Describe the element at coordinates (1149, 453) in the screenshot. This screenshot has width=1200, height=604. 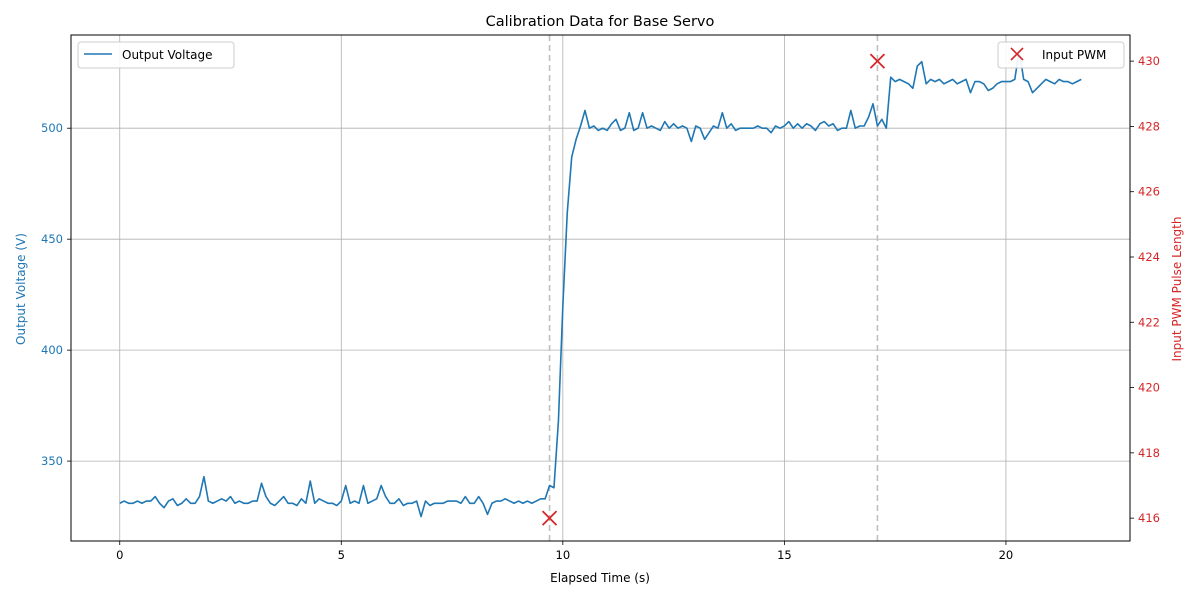
I see `y-tick-label-right: 418` at that location.